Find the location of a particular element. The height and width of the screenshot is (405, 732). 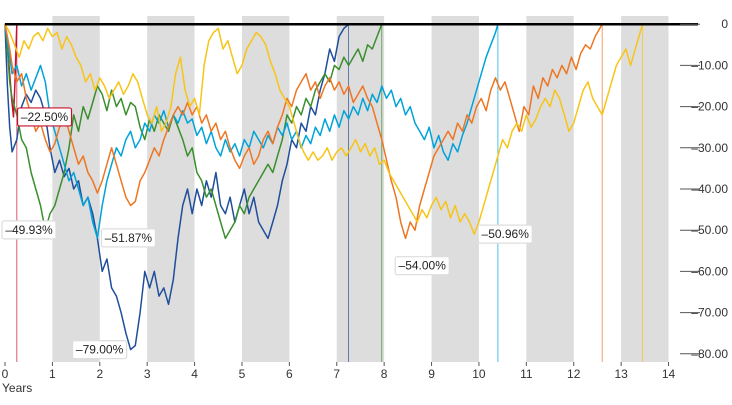

x-tick-label-4: 4 is located at coordinates (194, 374).